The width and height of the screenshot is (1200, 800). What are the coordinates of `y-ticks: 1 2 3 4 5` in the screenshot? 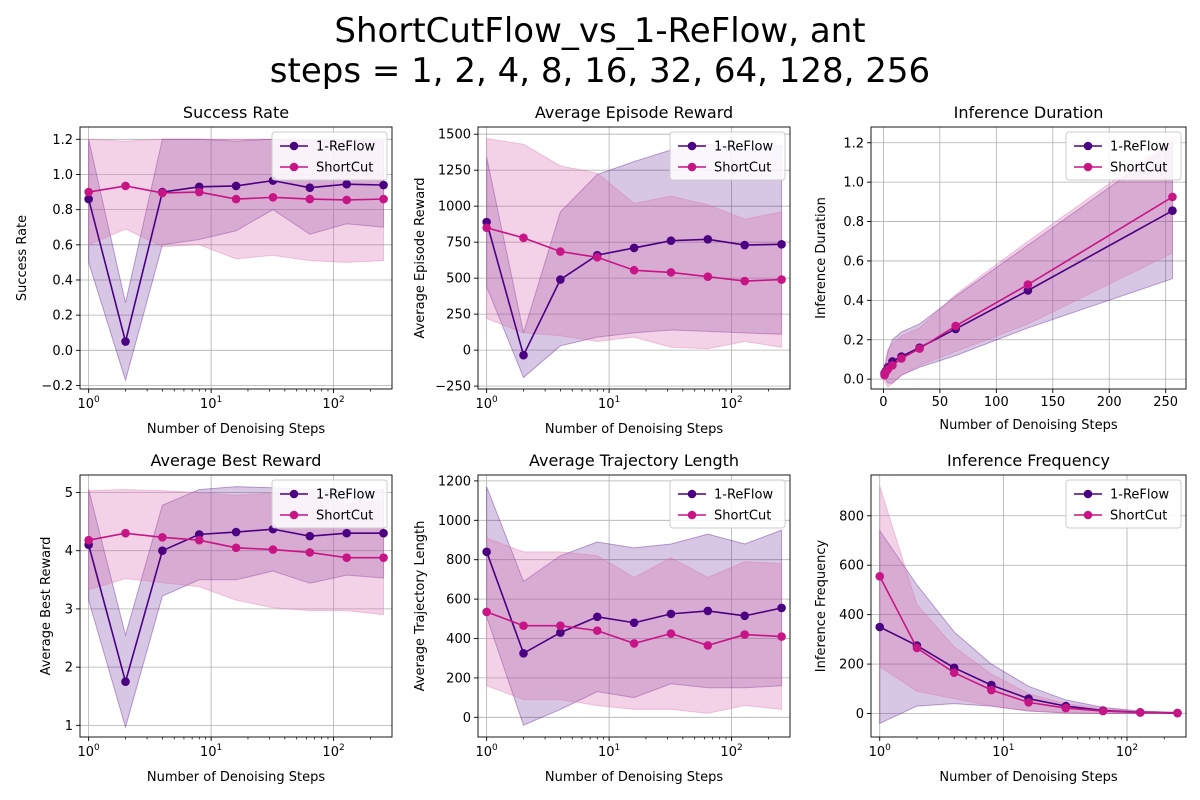 It's located at (72, 610).